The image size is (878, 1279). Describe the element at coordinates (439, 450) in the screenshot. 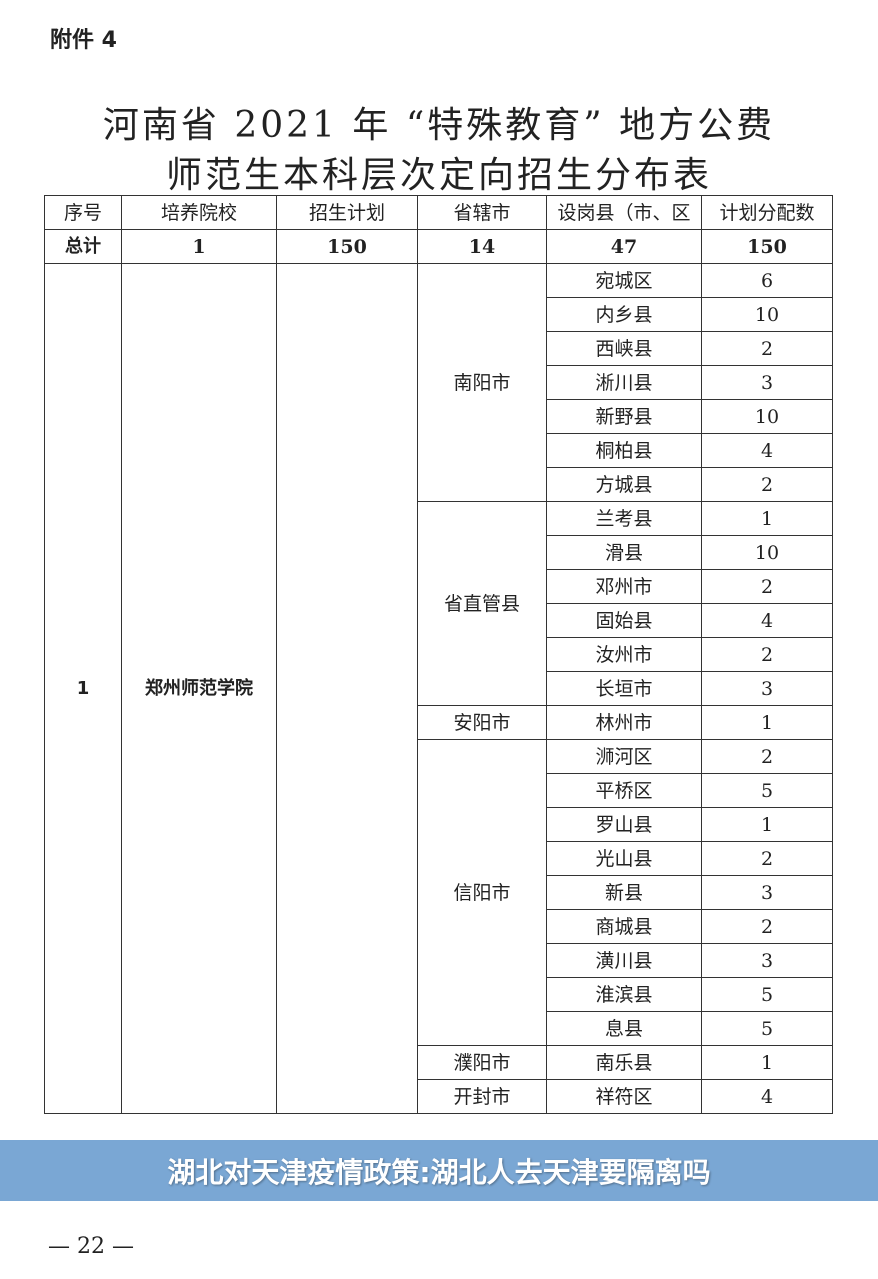

I see `table-row: 桐柏县 4` at that location.